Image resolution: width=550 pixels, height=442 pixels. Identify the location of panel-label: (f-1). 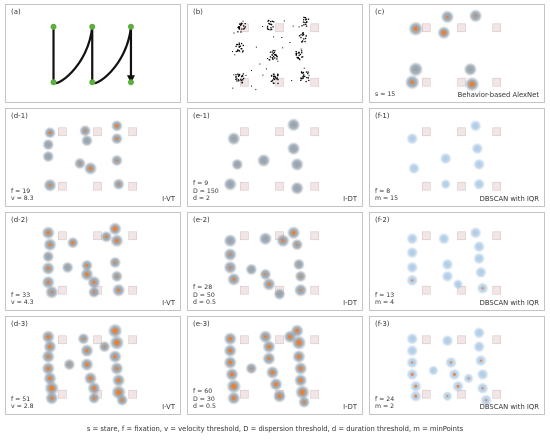
(382, 116).